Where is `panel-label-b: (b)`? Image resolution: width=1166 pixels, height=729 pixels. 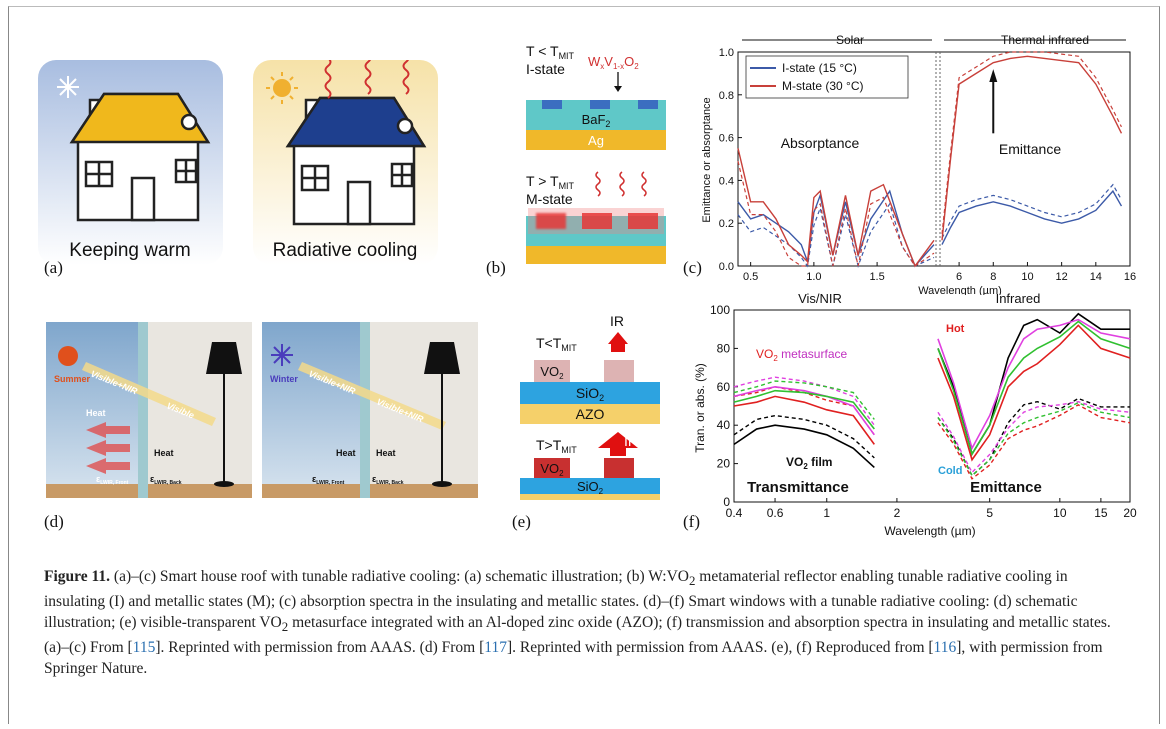
panel-label-b: (b) is located at coordinates (496, 267).